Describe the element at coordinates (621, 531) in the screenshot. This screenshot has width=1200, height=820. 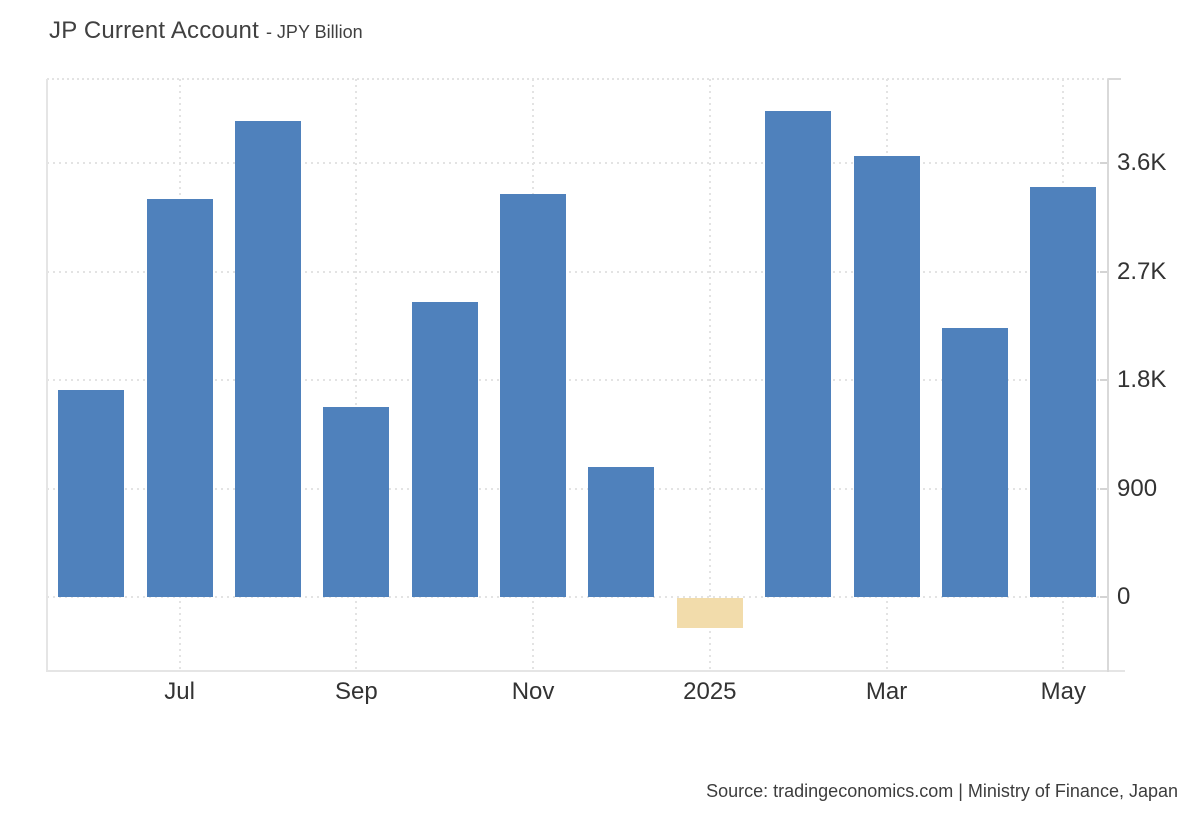
I see `bar-dec-2024` at that location.